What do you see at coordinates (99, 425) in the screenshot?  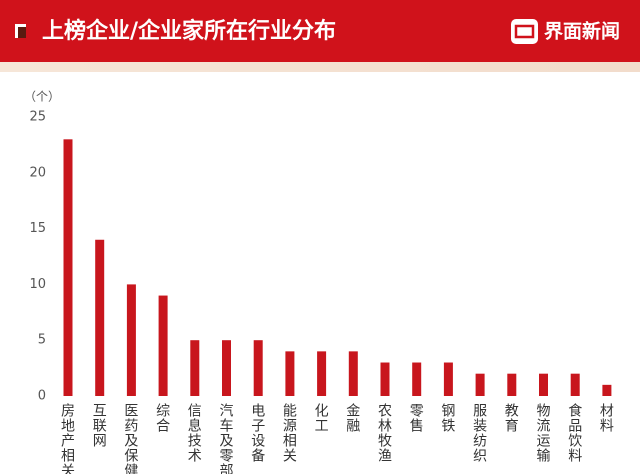 I see `x-tick-label: 互联网` at bounding box center [99, 425].